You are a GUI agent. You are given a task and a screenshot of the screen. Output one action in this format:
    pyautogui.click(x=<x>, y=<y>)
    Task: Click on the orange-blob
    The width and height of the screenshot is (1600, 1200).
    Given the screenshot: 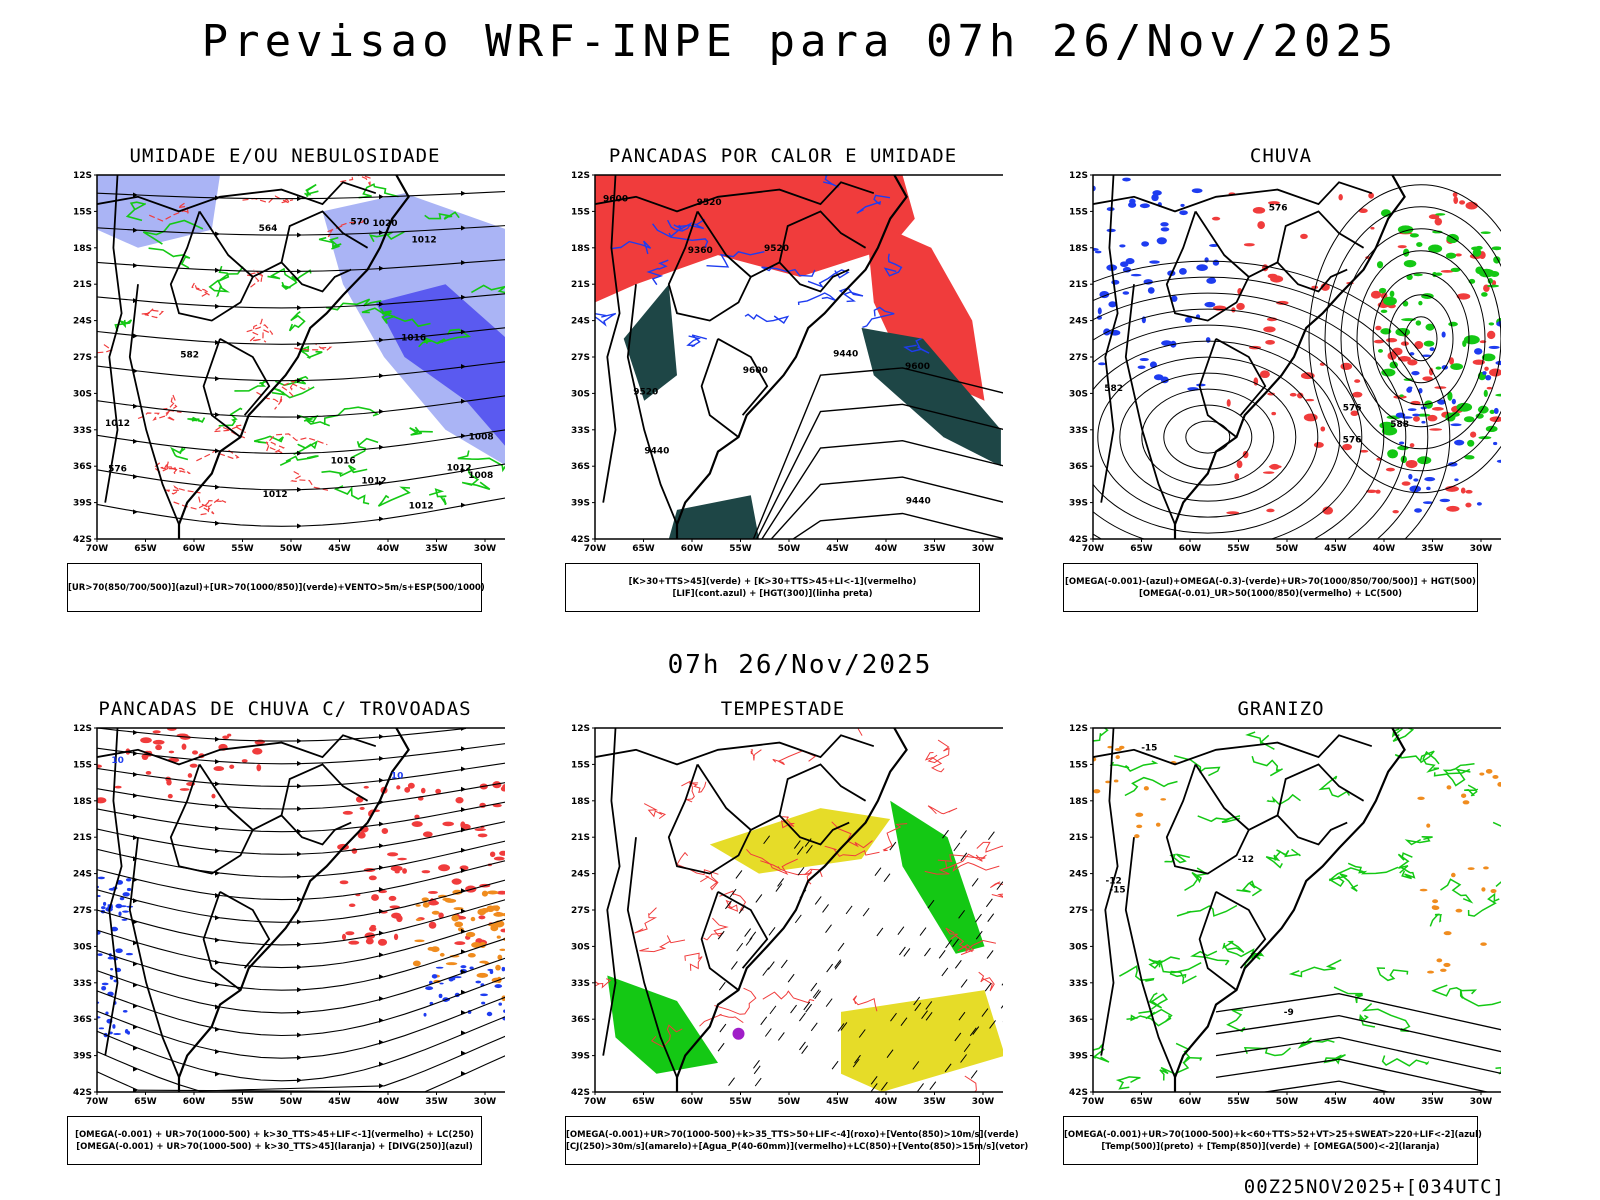 What is the action you would take?
    pyautogui.click(x=482, y=975)
    